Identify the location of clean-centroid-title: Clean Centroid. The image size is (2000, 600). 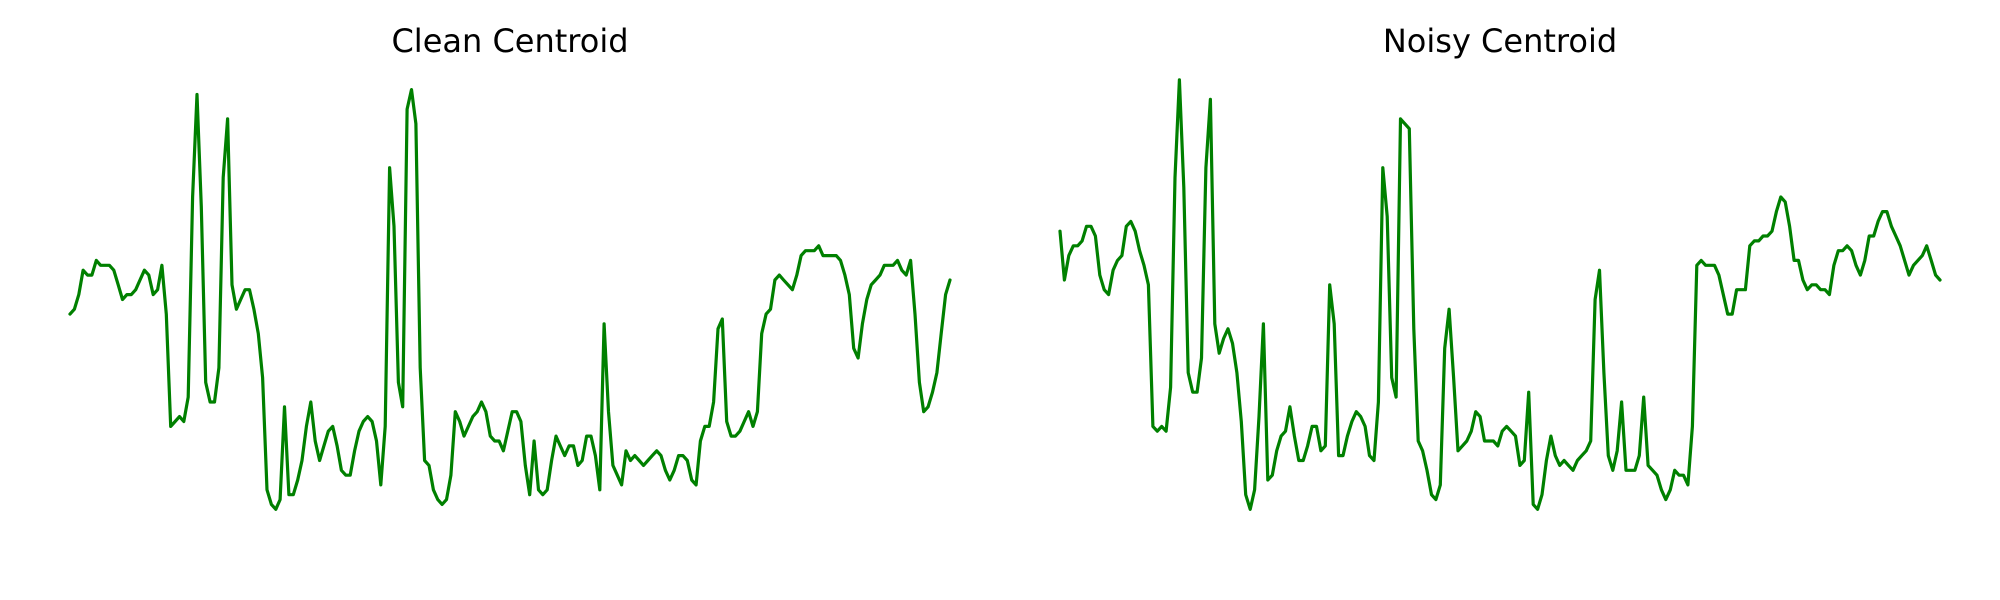
(510, 41).